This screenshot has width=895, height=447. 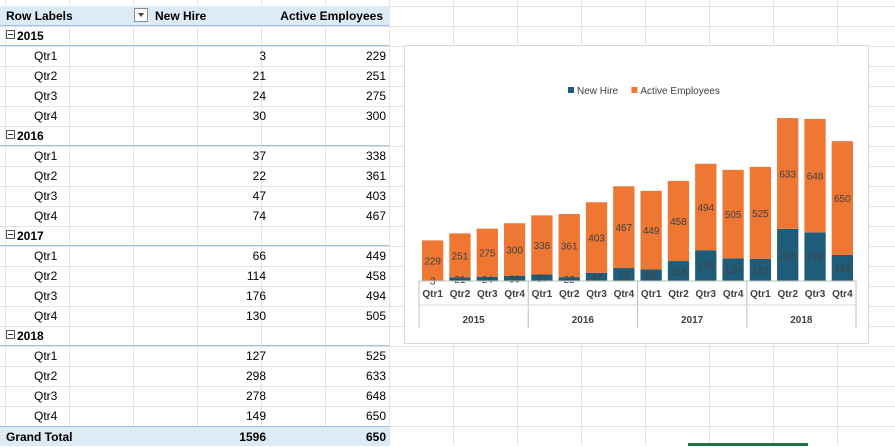 I want to click on row-labels-filter-button, so click(x=141, y=15).